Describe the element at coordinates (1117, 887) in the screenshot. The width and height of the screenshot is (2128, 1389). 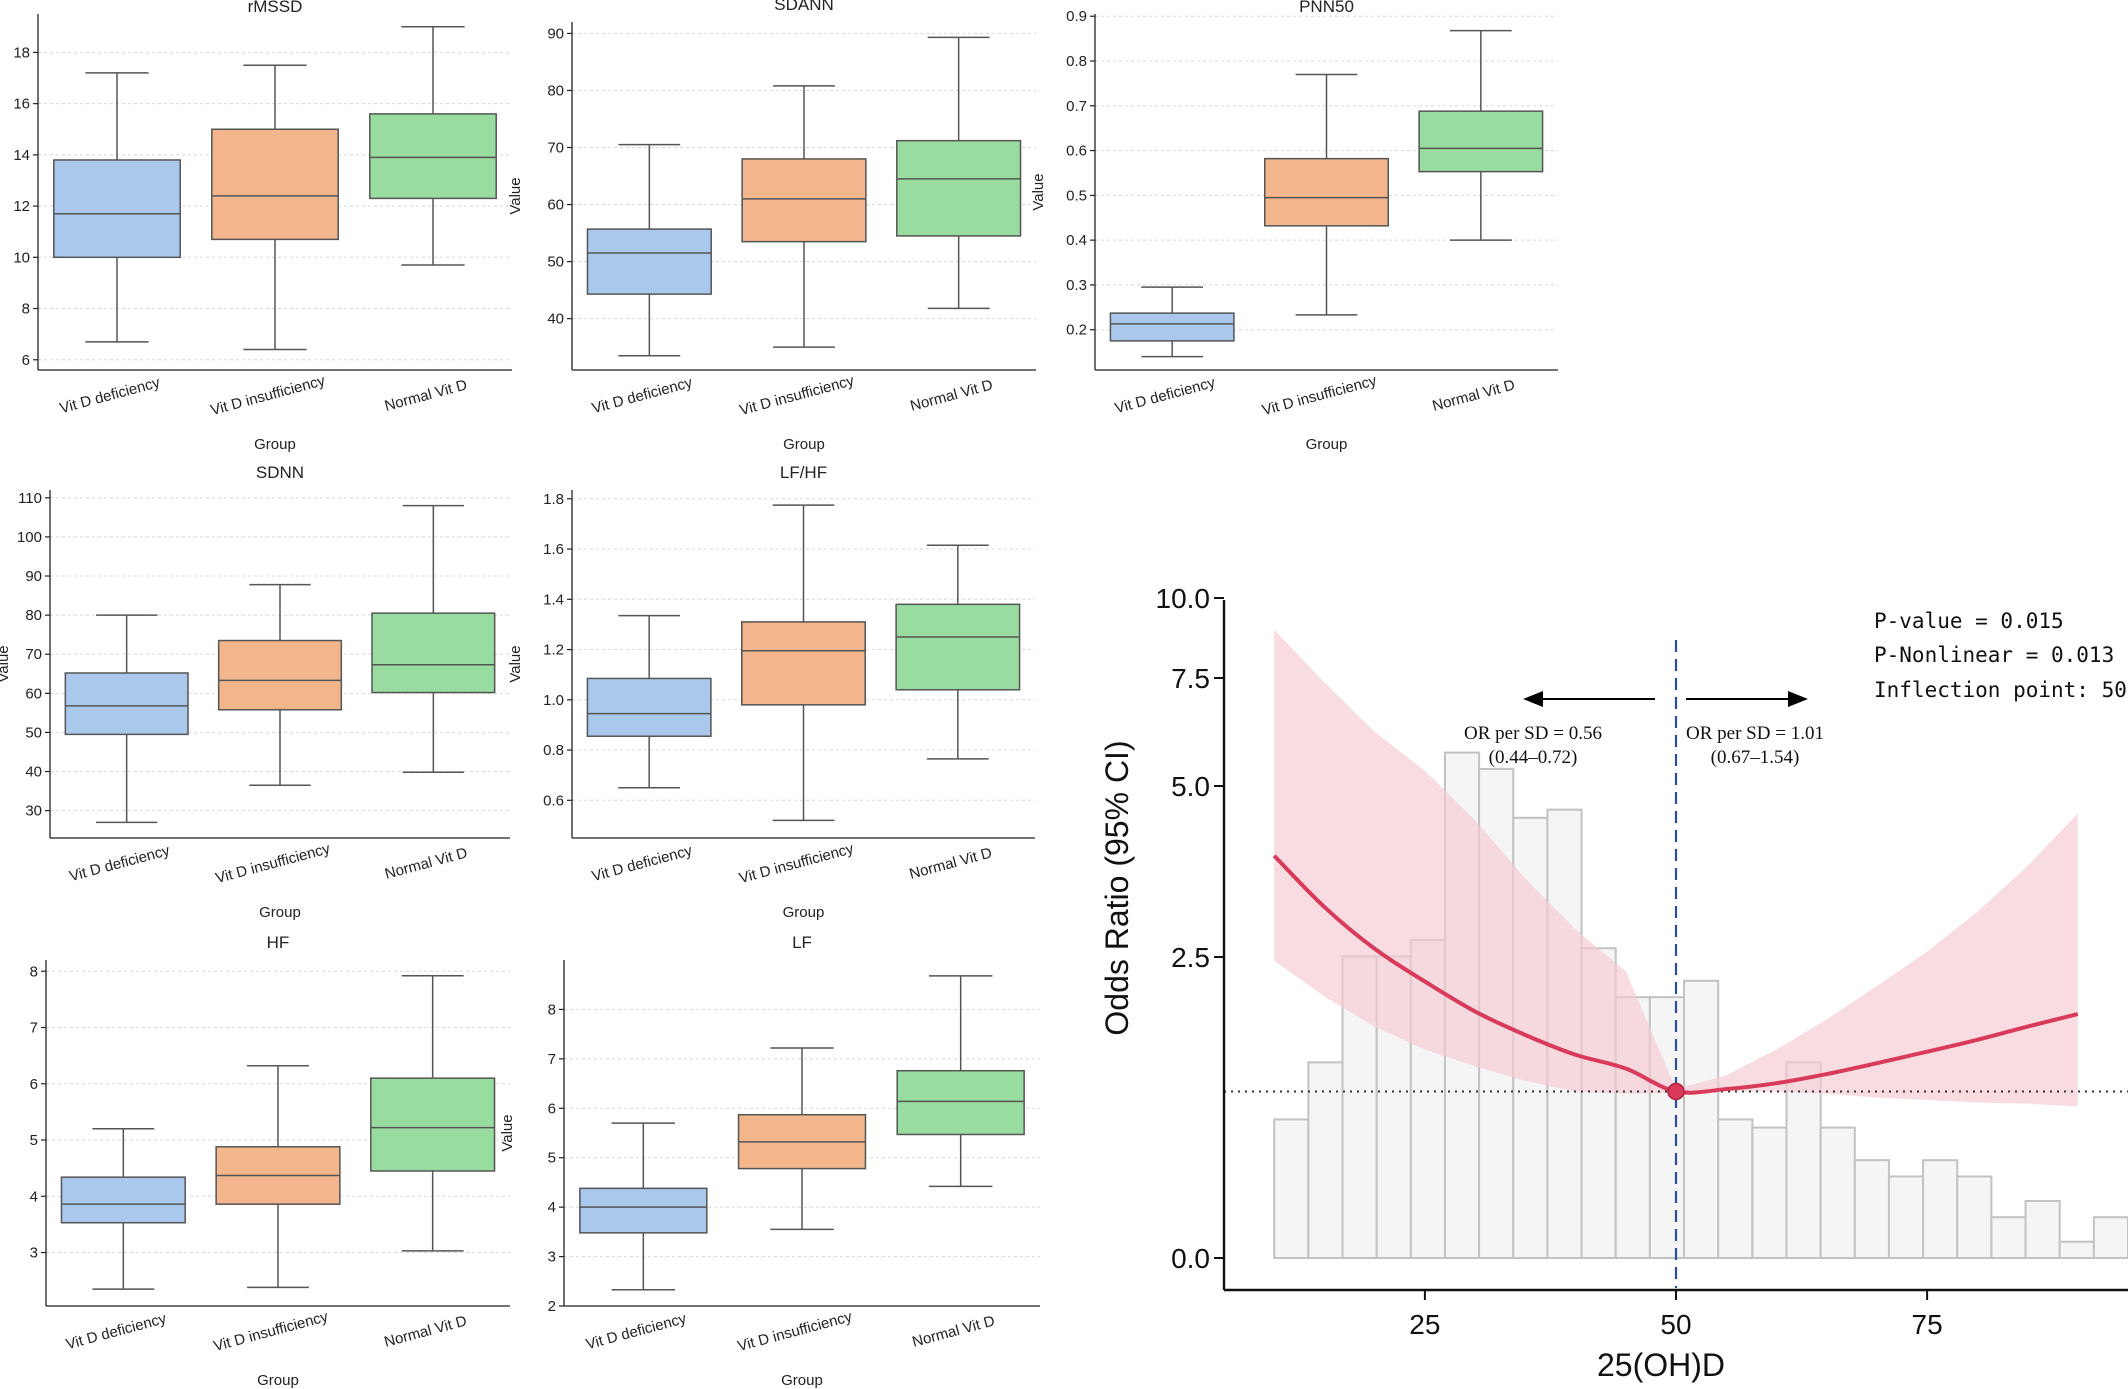
I see `y-axis-label: Odds Ratio (95% CI)` at that location.